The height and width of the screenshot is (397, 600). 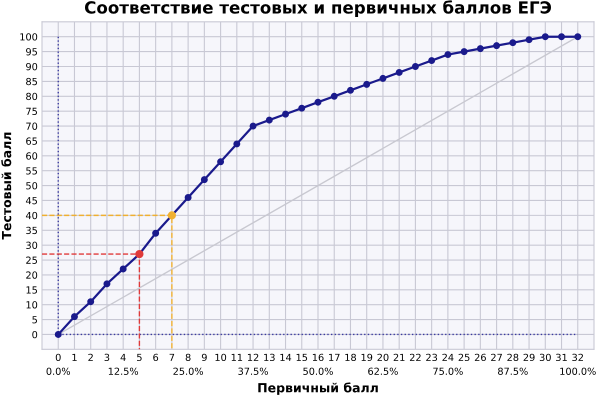 I want to click on x-tick-label: 6, so click(x=155, y=358).